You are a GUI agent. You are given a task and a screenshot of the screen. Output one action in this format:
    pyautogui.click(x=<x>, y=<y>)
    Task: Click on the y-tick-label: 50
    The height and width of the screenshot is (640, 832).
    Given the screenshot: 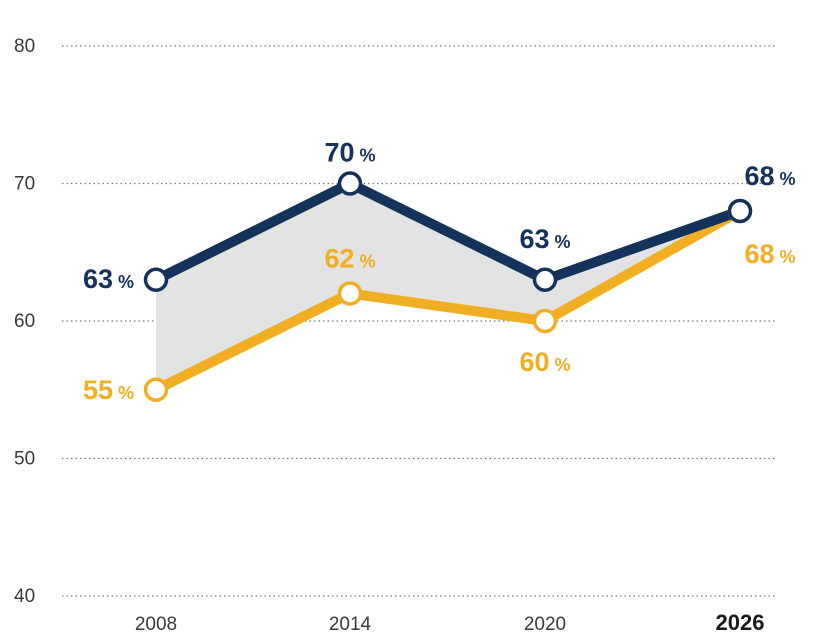 What is the action you would take?
    pyautogui.click(x=24, y=459)
    